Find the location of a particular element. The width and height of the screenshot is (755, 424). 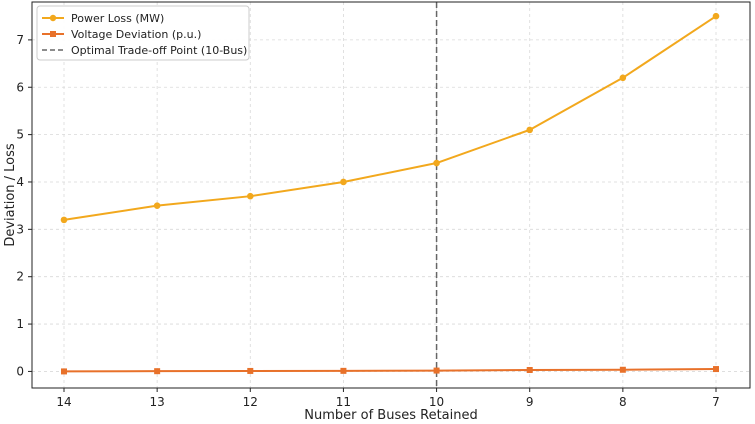

legend-box is located at coordinates (143, 33).